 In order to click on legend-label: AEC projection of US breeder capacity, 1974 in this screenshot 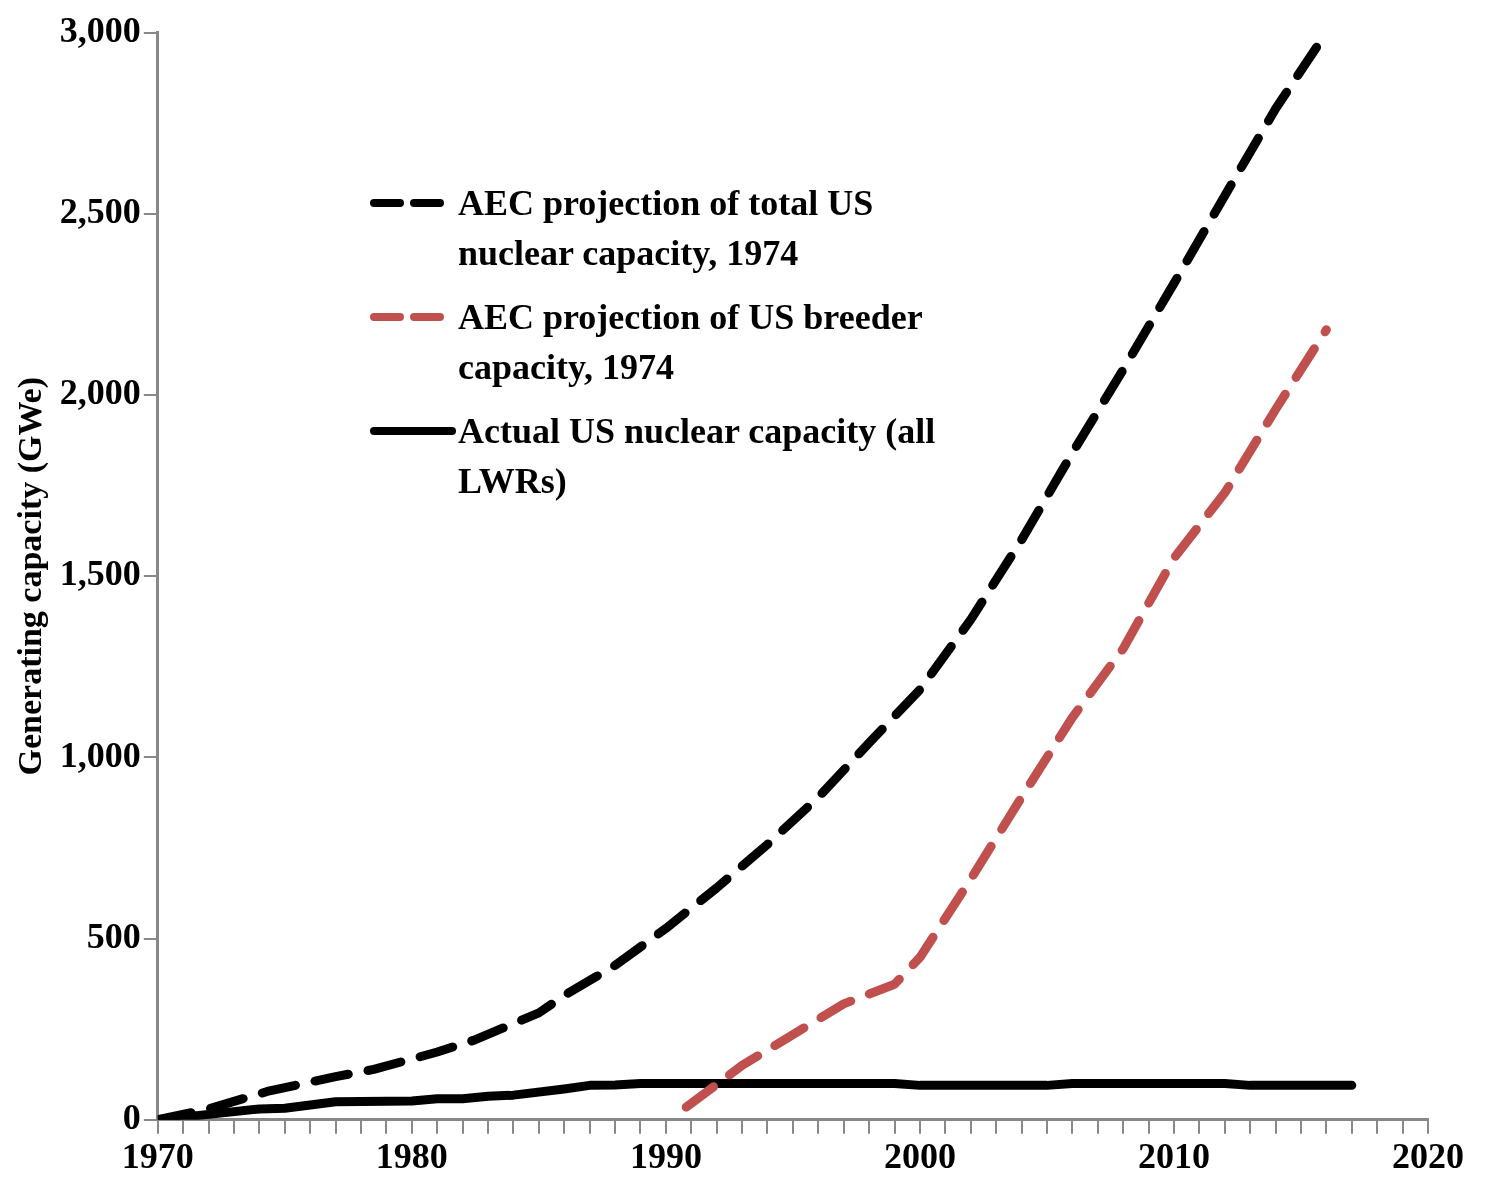, I will do `click(690, 342)`.